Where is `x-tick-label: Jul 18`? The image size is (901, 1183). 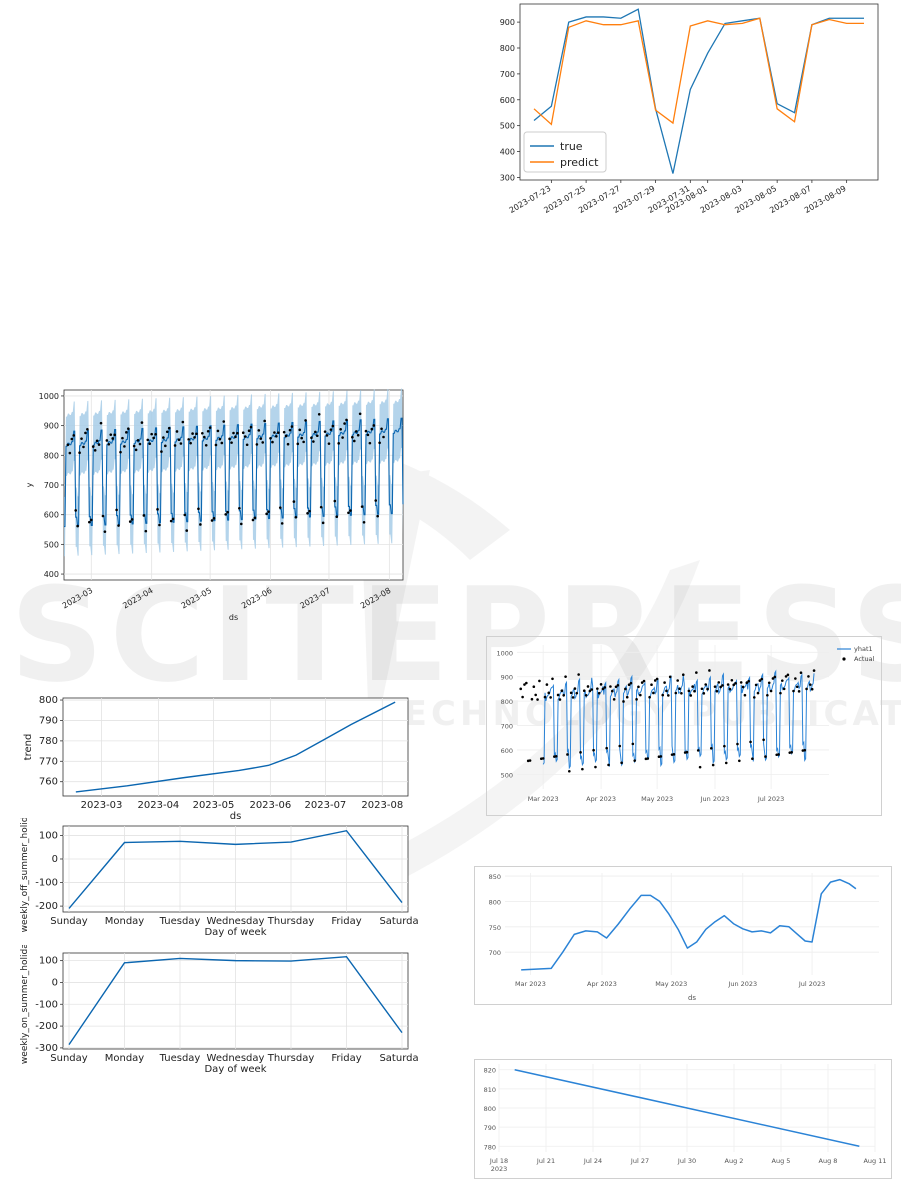
x-tick-label: Jul 18 is located at coordinates (498, 1161).